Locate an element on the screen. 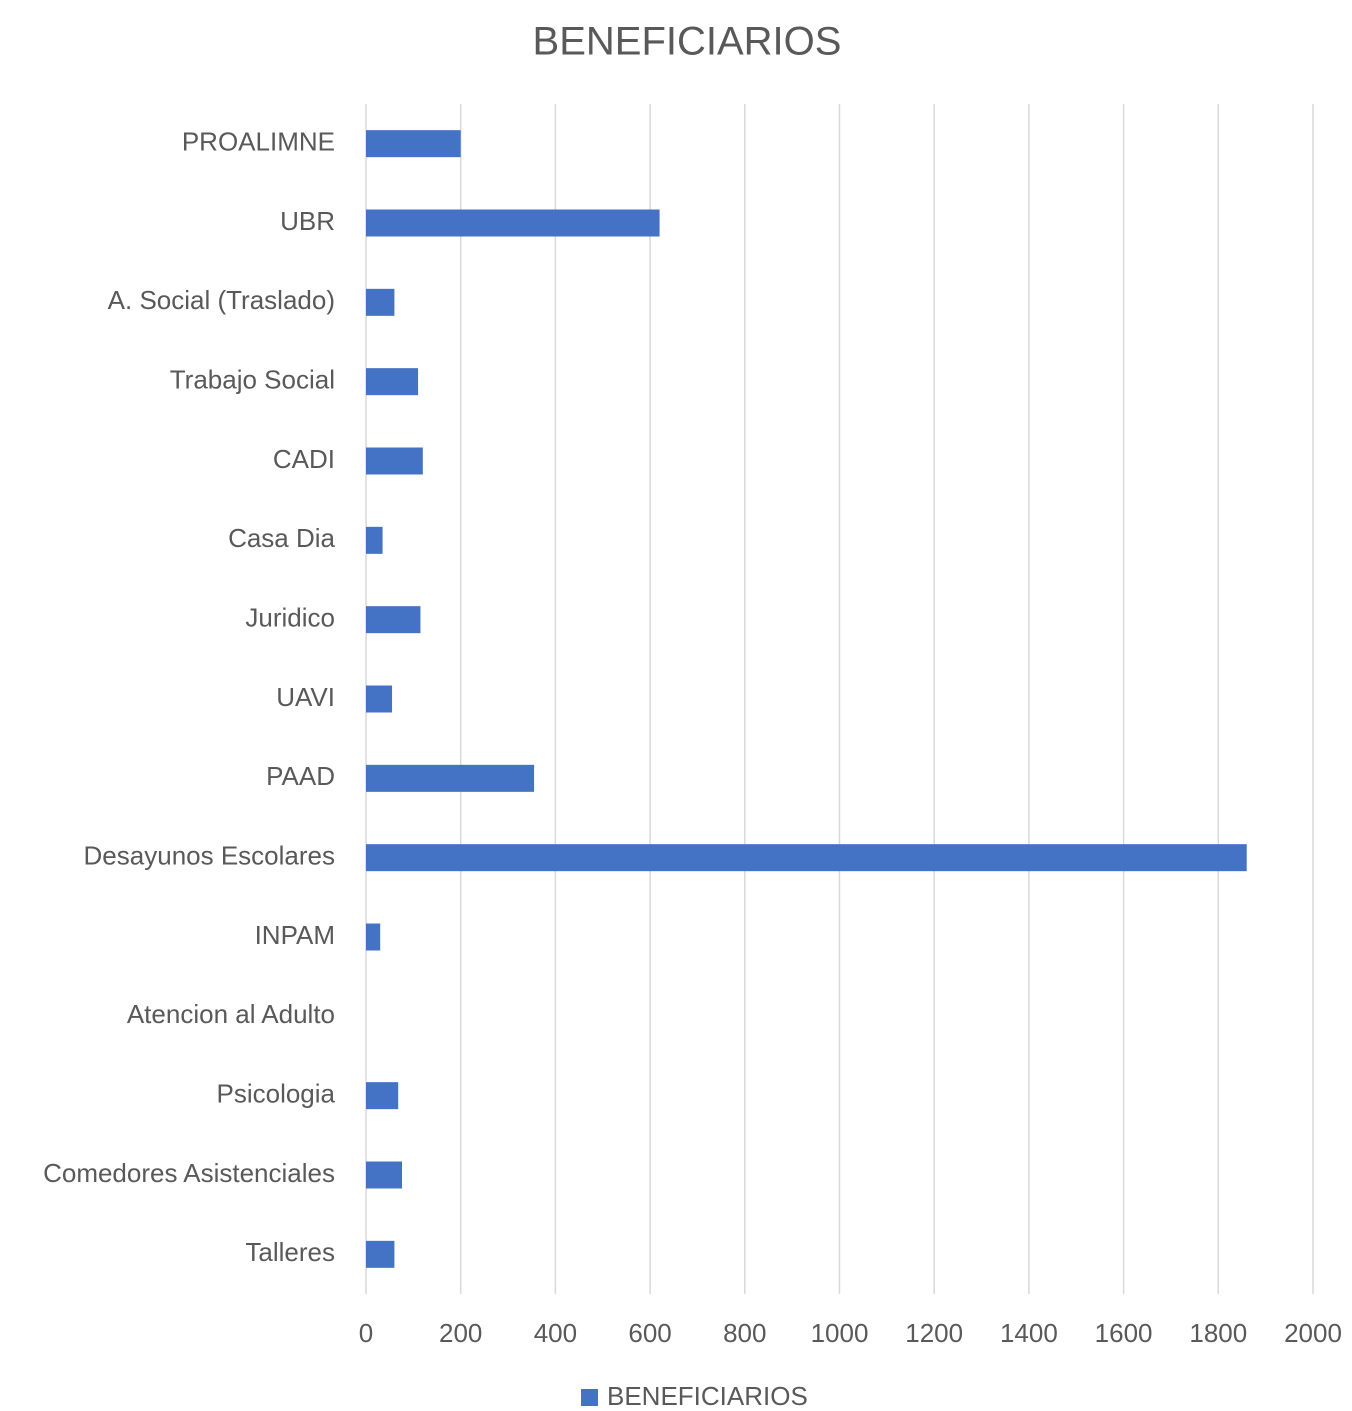 This screenshot has width=1352, height=1411. y-tick-label: Juridico is located at coordinates (290, 618).